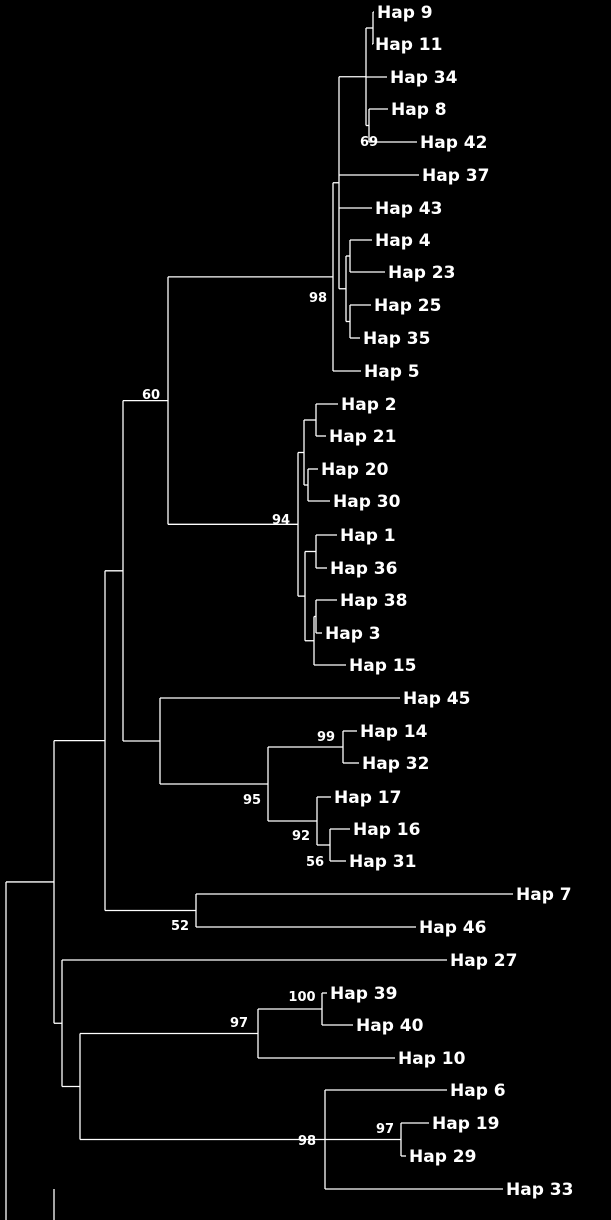  Describe the element at coordinates (362, 437) in the screenshot. I see `leaf-label: Hap 21` at that location.